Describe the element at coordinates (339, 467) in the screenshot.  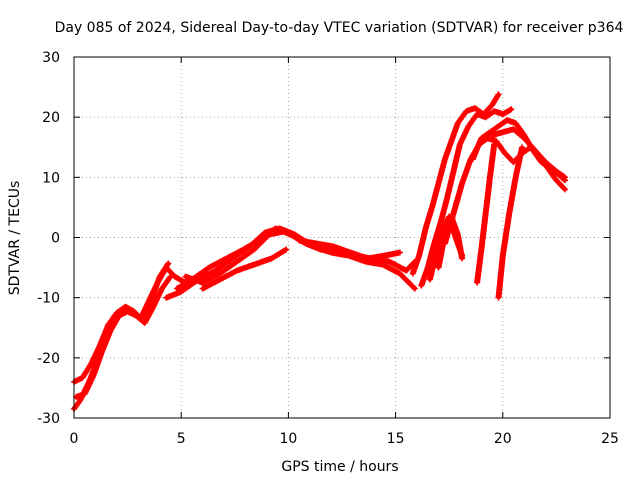
I see `x-axis-label: GPS time / hours` at that location.